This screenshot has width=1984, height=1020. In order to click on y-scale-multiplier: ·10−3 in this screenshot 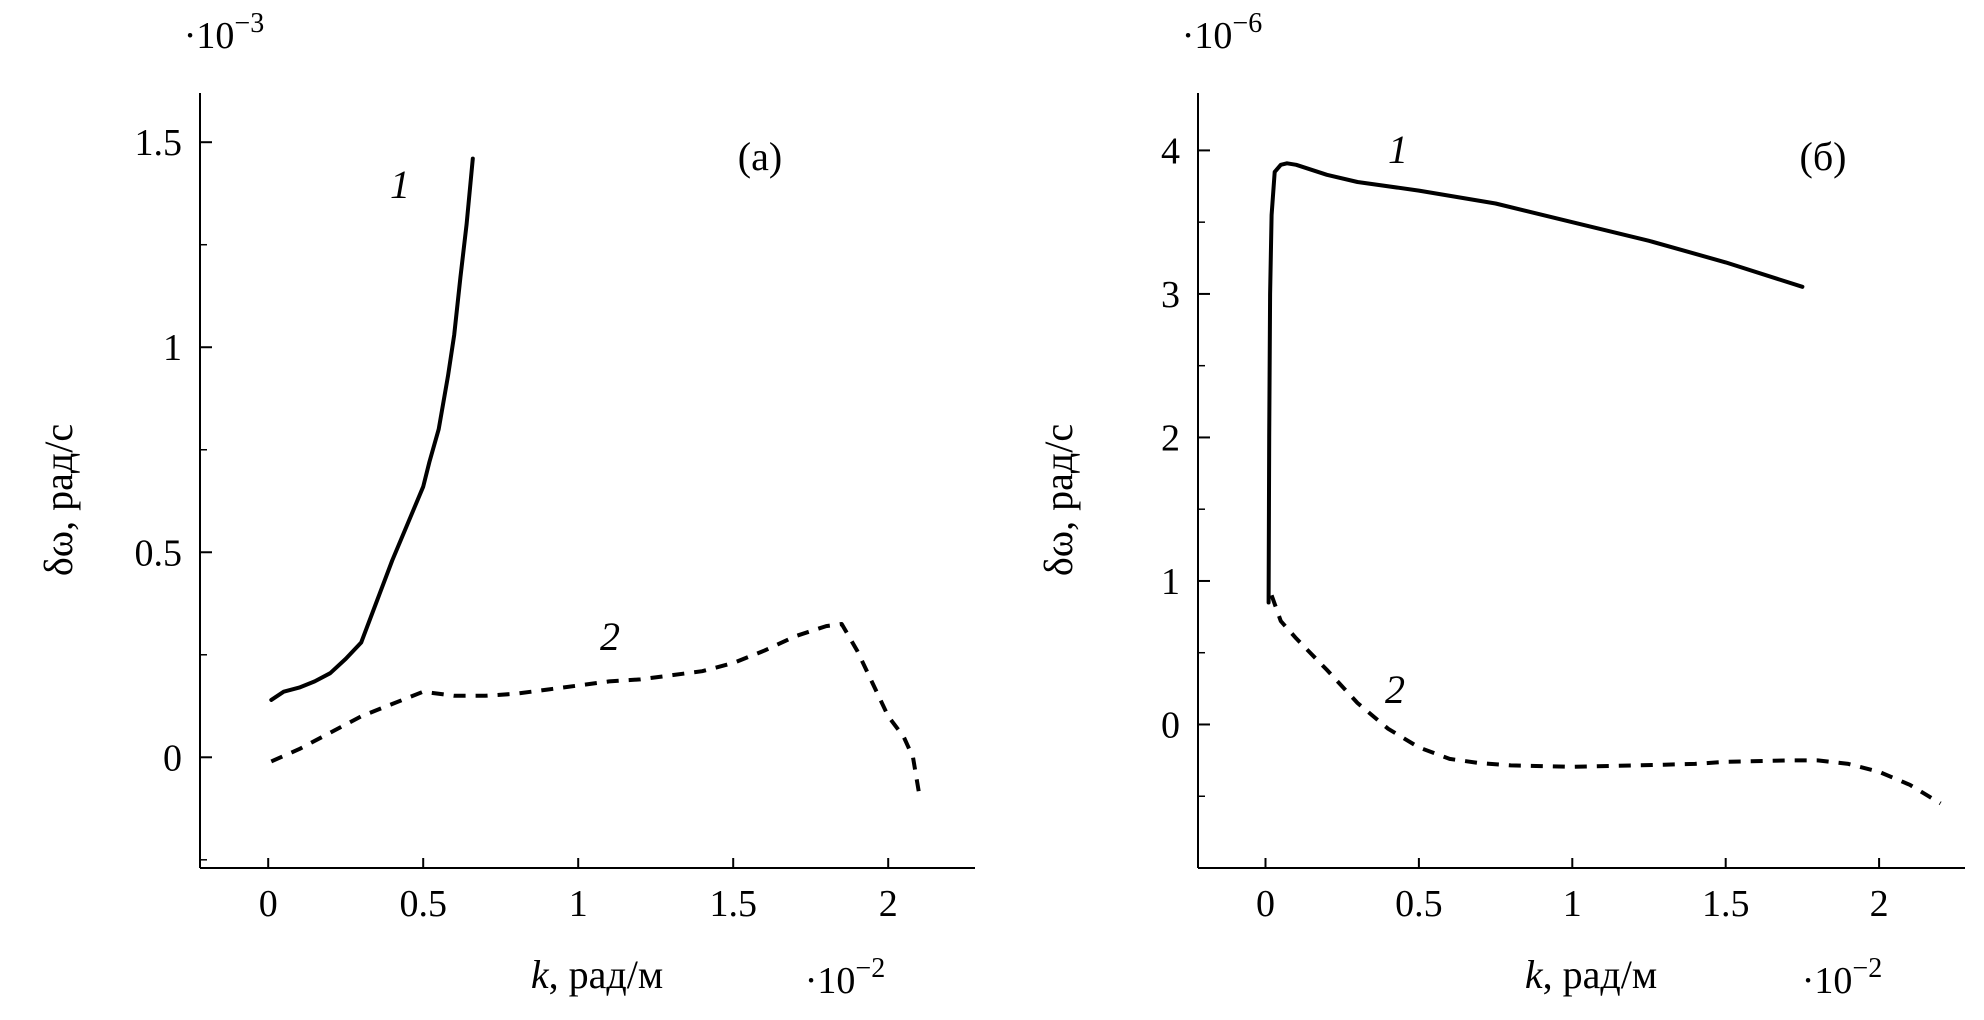, I will do `click(224, 32)`.